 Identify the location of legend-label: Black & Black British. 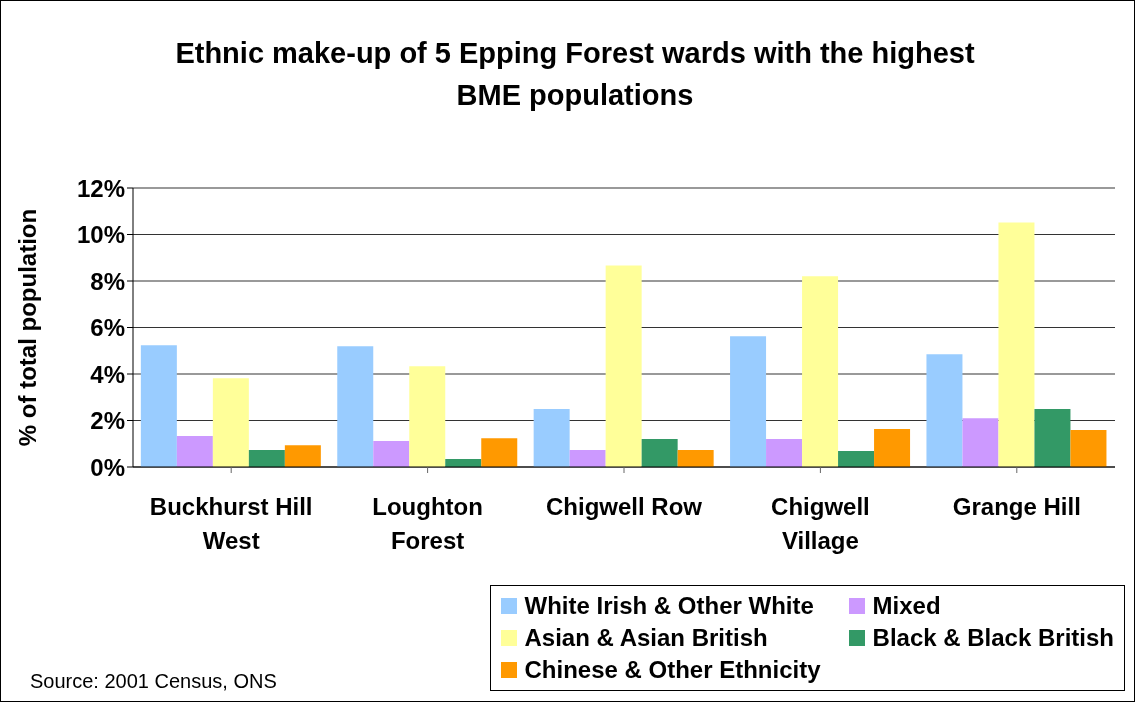
(993, 638).